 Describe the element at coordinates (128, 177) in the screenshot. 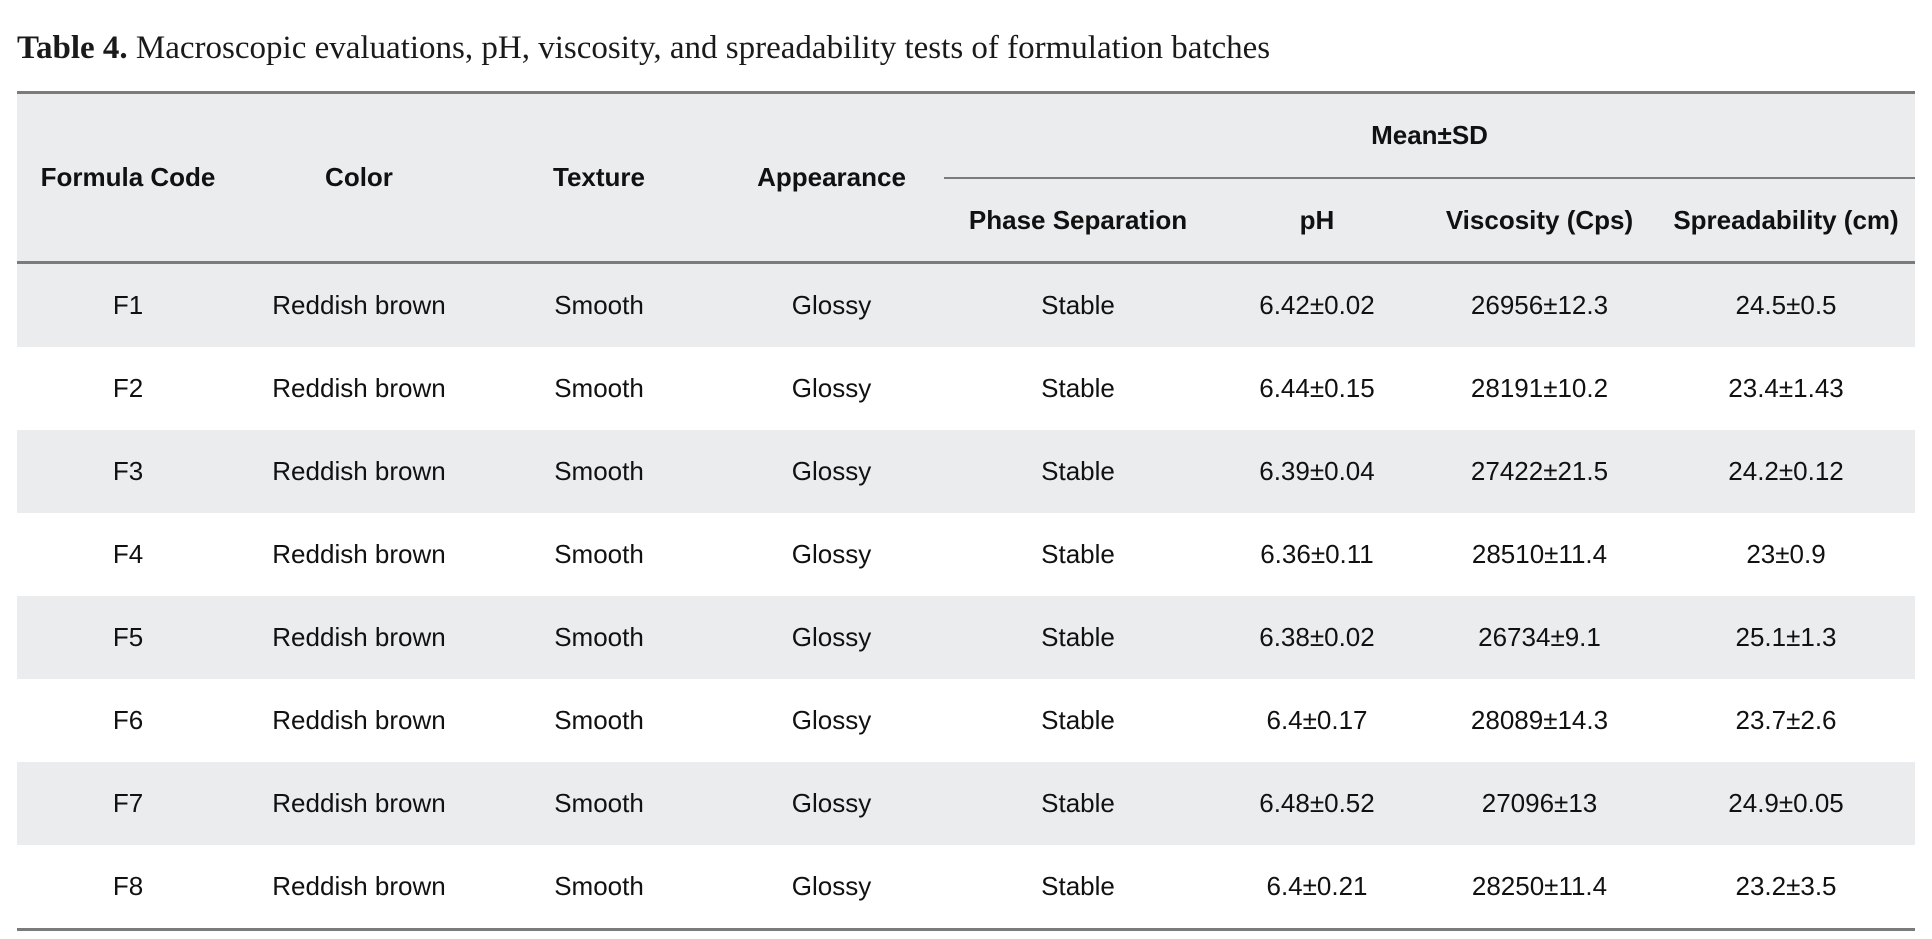

I see `header-formula-code: Formula Code` at that location.